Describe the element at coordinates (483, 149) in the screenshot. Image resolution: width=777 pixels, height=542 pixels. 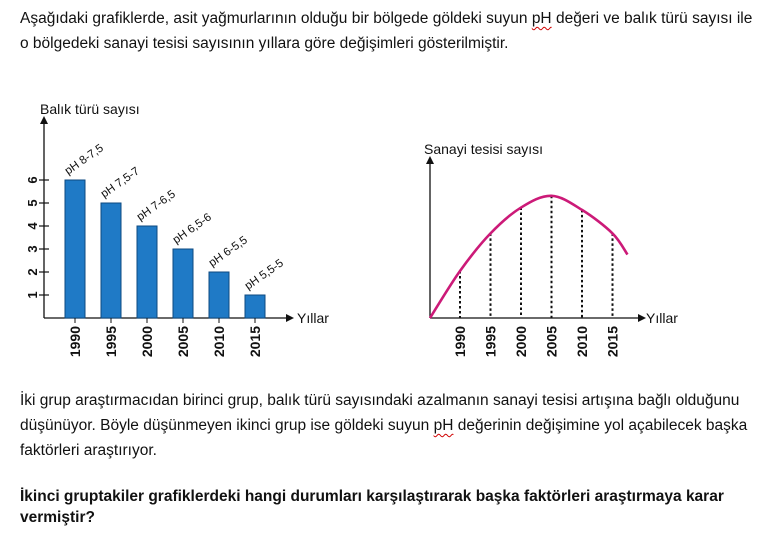
I see `line-chart-y-label: Sanayi tesisi sayısı` at that location.